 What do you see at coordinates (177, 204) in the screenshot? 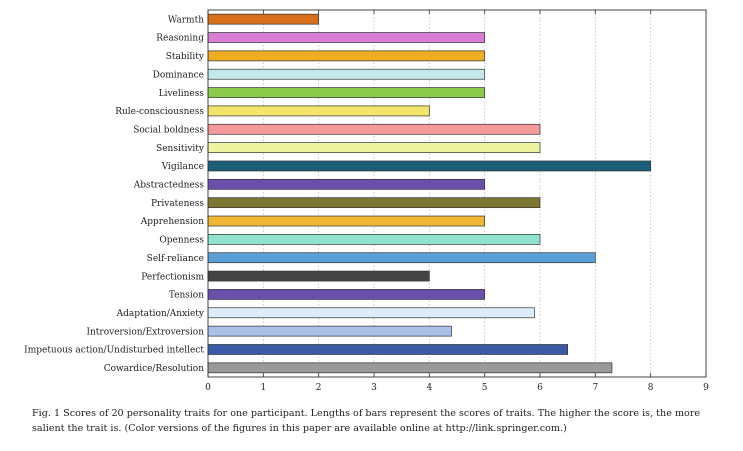
I see `category-label-10: Privateness` at bounding box center [177, 204].